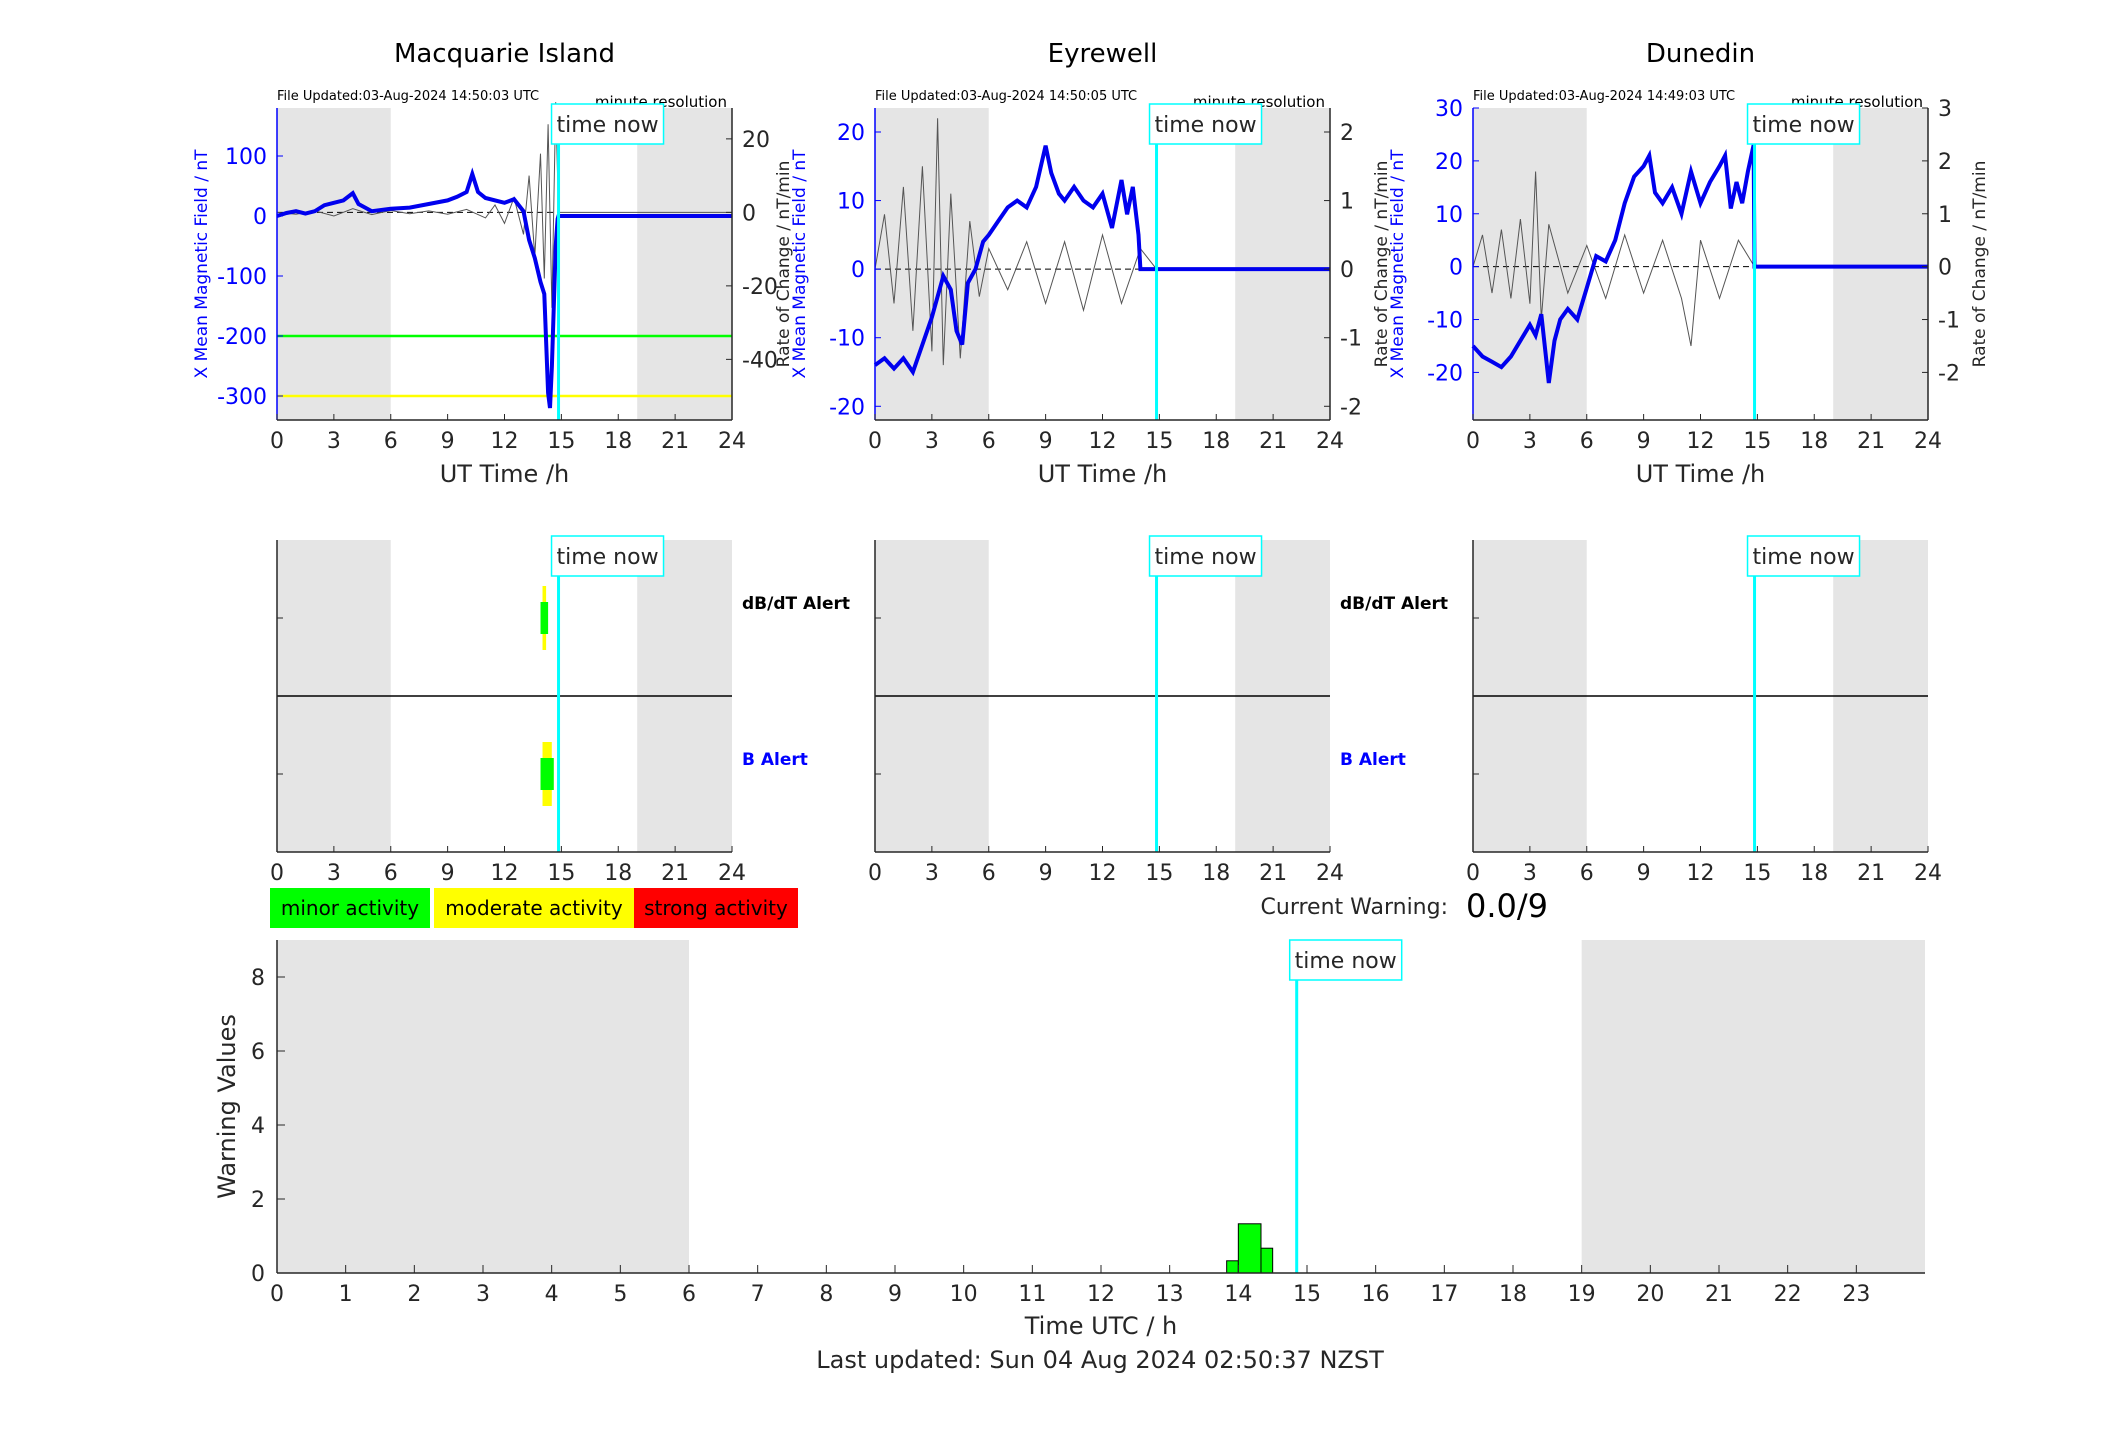 Image resolution: width=2117 pixels, height=1437 pixels. Describe the element at coordinates (242, 337) in the screenshot. I see `left-tick-label: -200` at that location.